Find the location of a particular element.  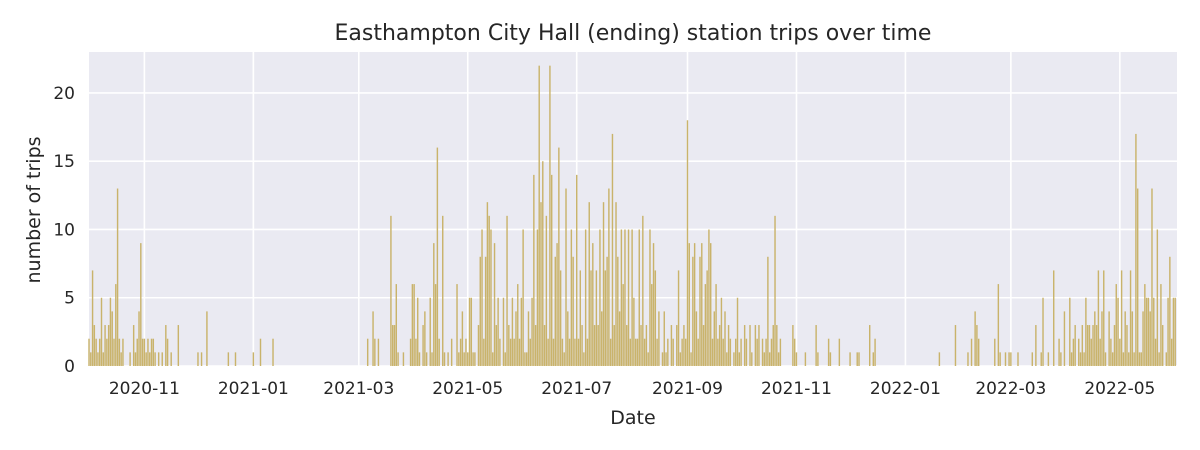

y-tick-label: 15 is located at coordinates (64, 162).